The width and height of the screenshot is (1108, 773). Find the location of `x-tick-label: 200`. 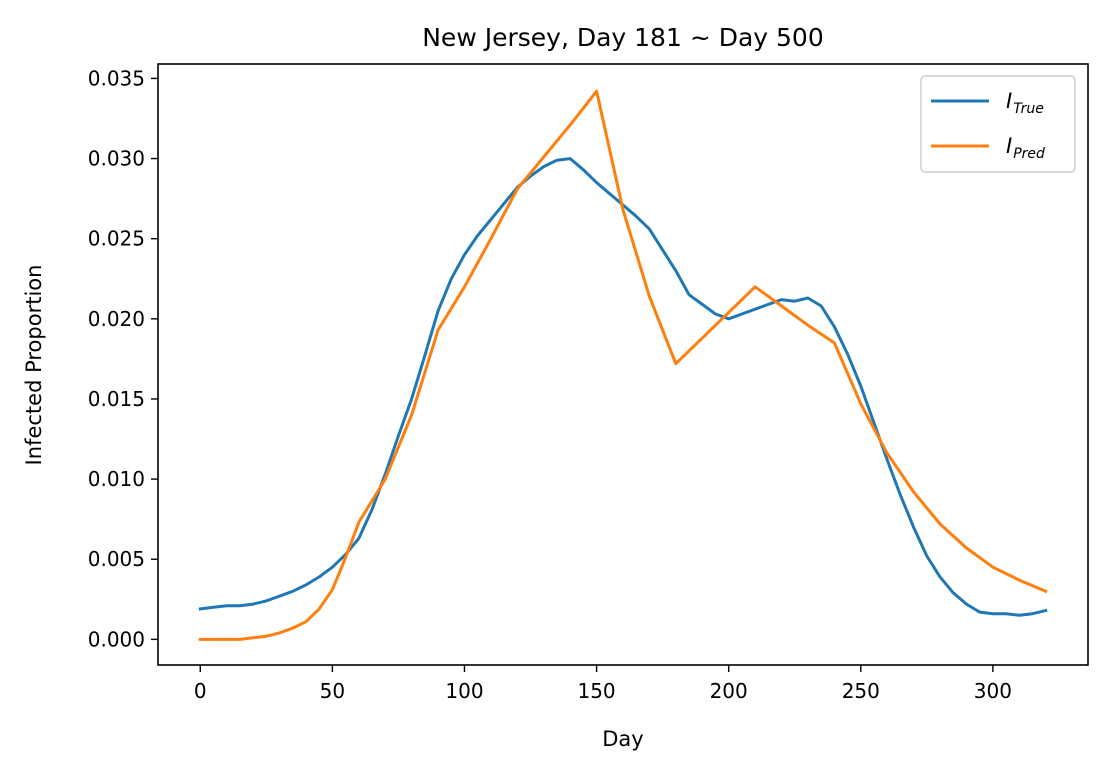

x-tick-label: 200 is located at coordinates (729, 691).